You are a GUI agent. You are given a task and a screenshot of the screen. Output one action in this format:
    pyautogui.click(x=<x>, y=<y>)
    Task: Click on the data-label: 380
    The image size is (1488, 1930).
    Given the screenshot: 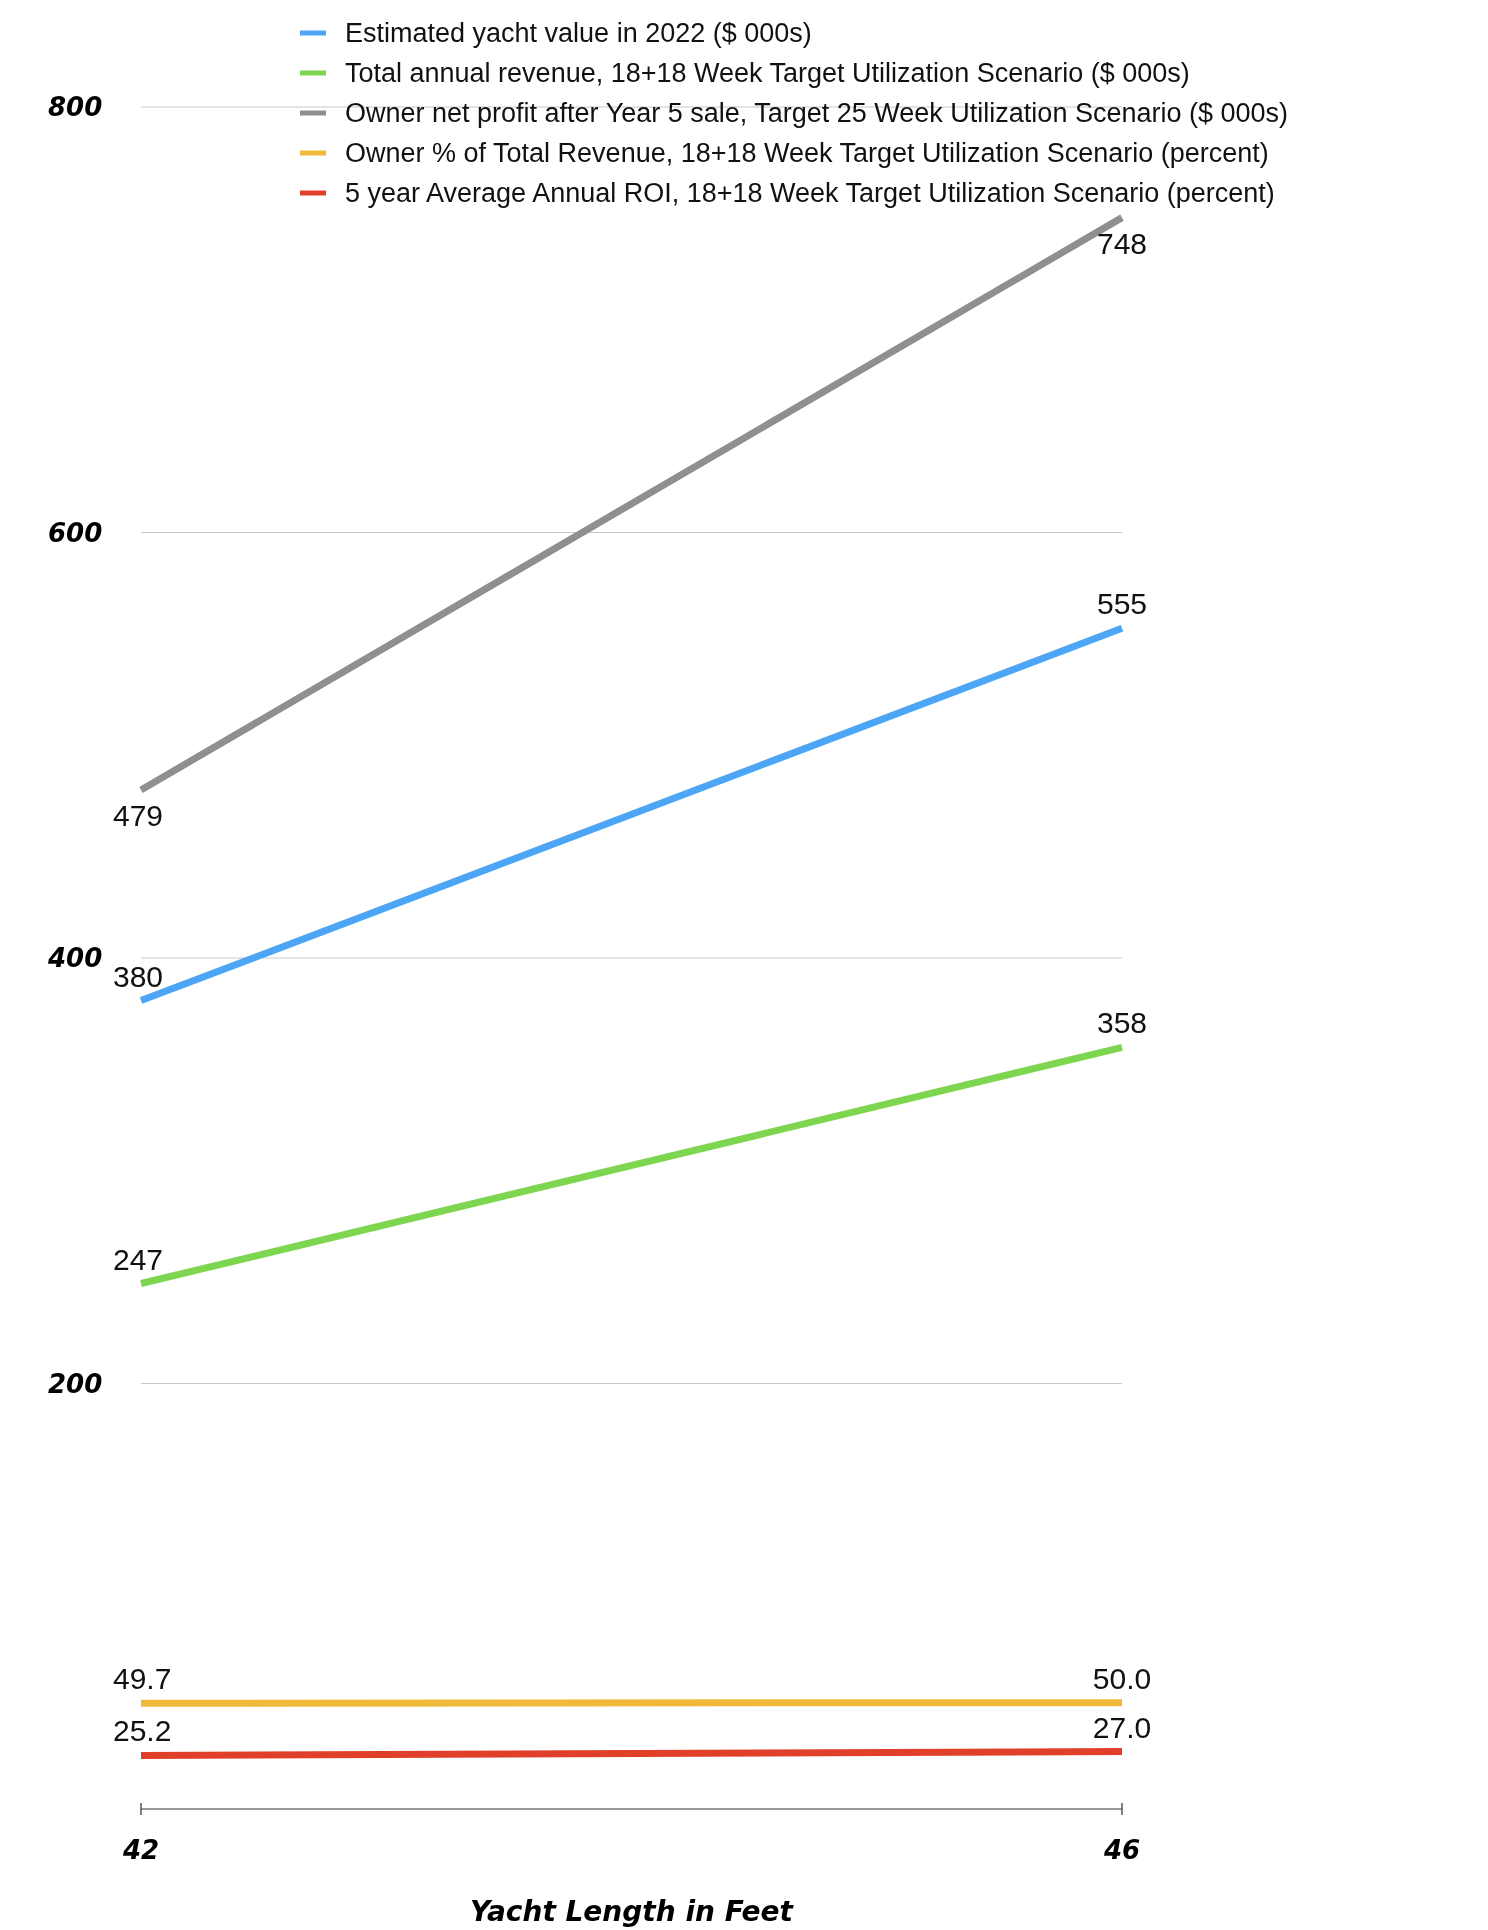 What is the action you would take?
    pyautogui.click(x=138, y=976)
    